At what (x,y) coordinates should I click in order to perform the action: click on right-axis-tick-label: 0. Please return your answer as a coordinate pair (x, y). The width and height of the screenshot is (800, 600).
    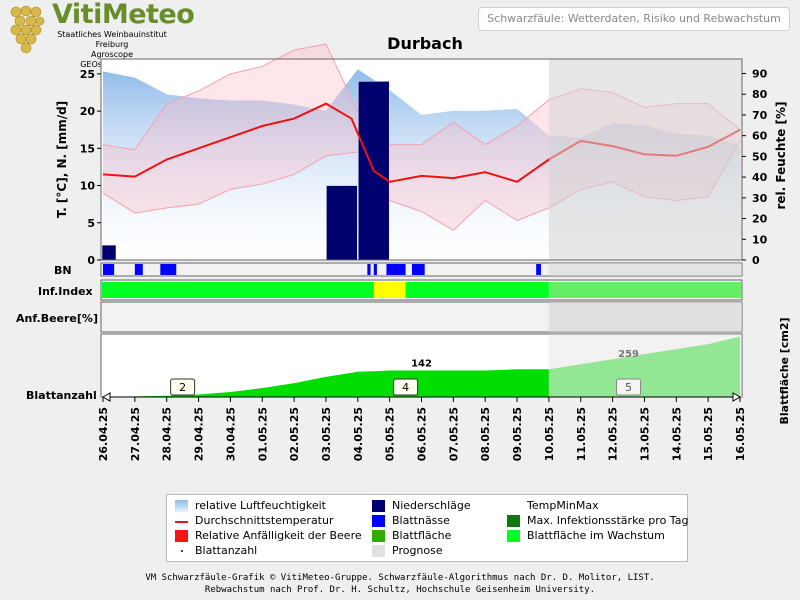
    Looking at the image, I should click on (756, 260).